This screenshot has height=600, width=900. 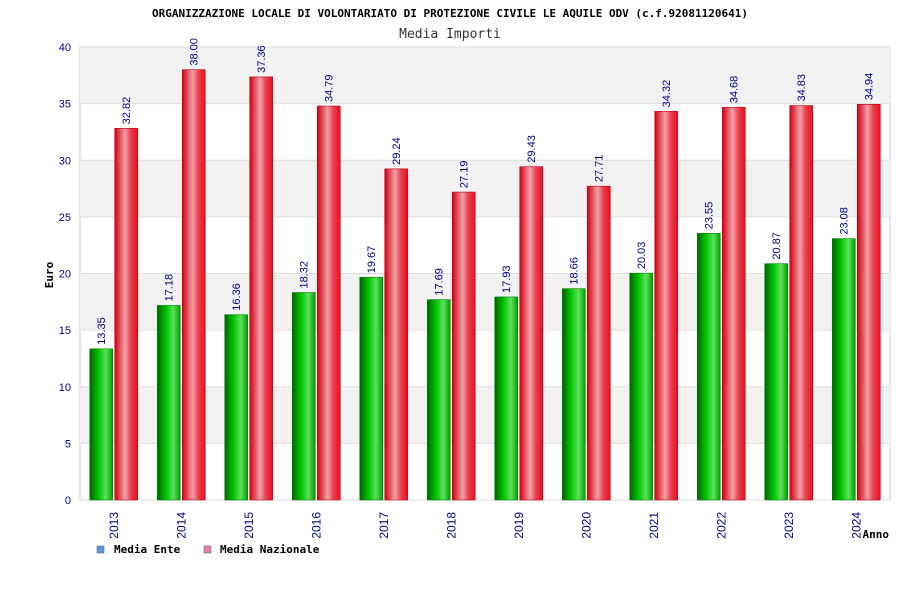 What do you see at coordinates (843, 369) in the screenshot?
I see `bar-ente-2024` at bounding box center [843, 369].